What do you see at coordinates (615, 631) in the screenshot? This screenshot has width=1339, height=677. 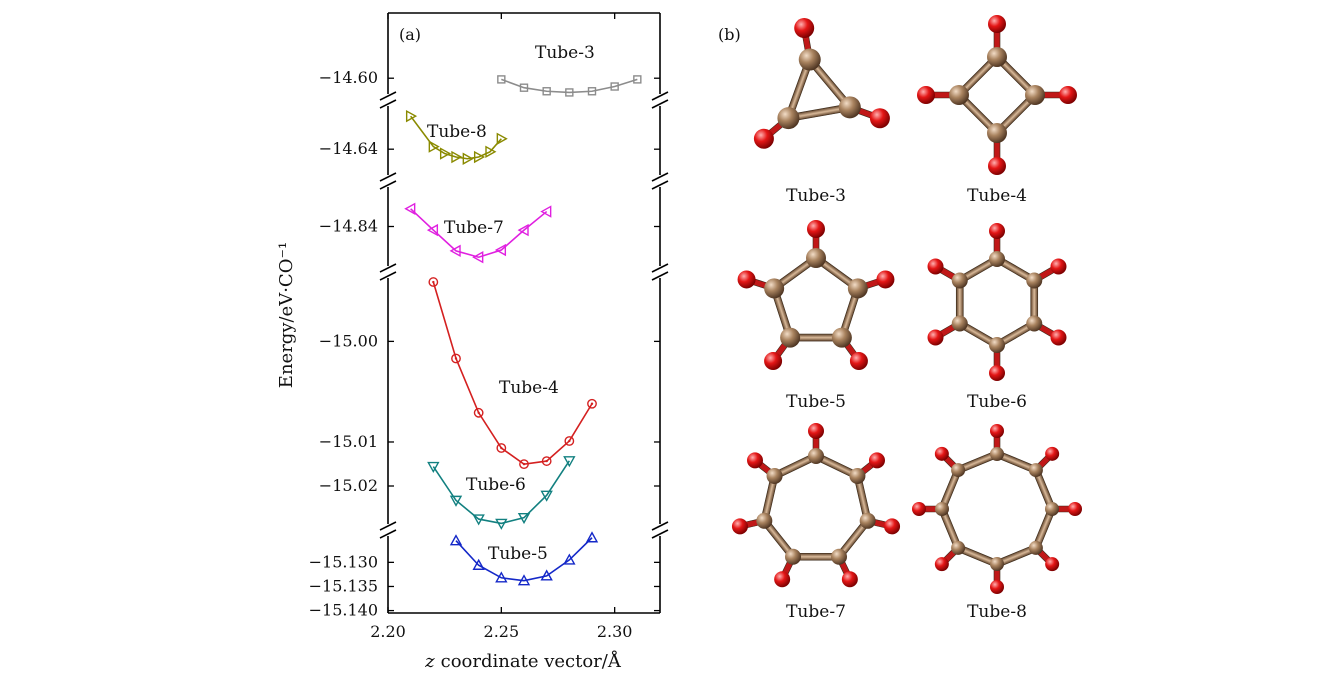 I see `x-tick-label: 2.30` at bounding box center [615, 631].